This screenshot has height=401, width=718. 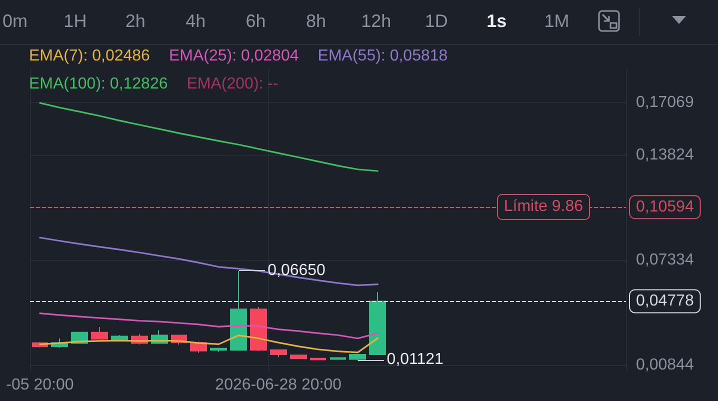 What do you see at coordinates (543, 207) in the screenshot?
I see `ref-line-label: Límite 9.86` at bounding box center [543, 207].